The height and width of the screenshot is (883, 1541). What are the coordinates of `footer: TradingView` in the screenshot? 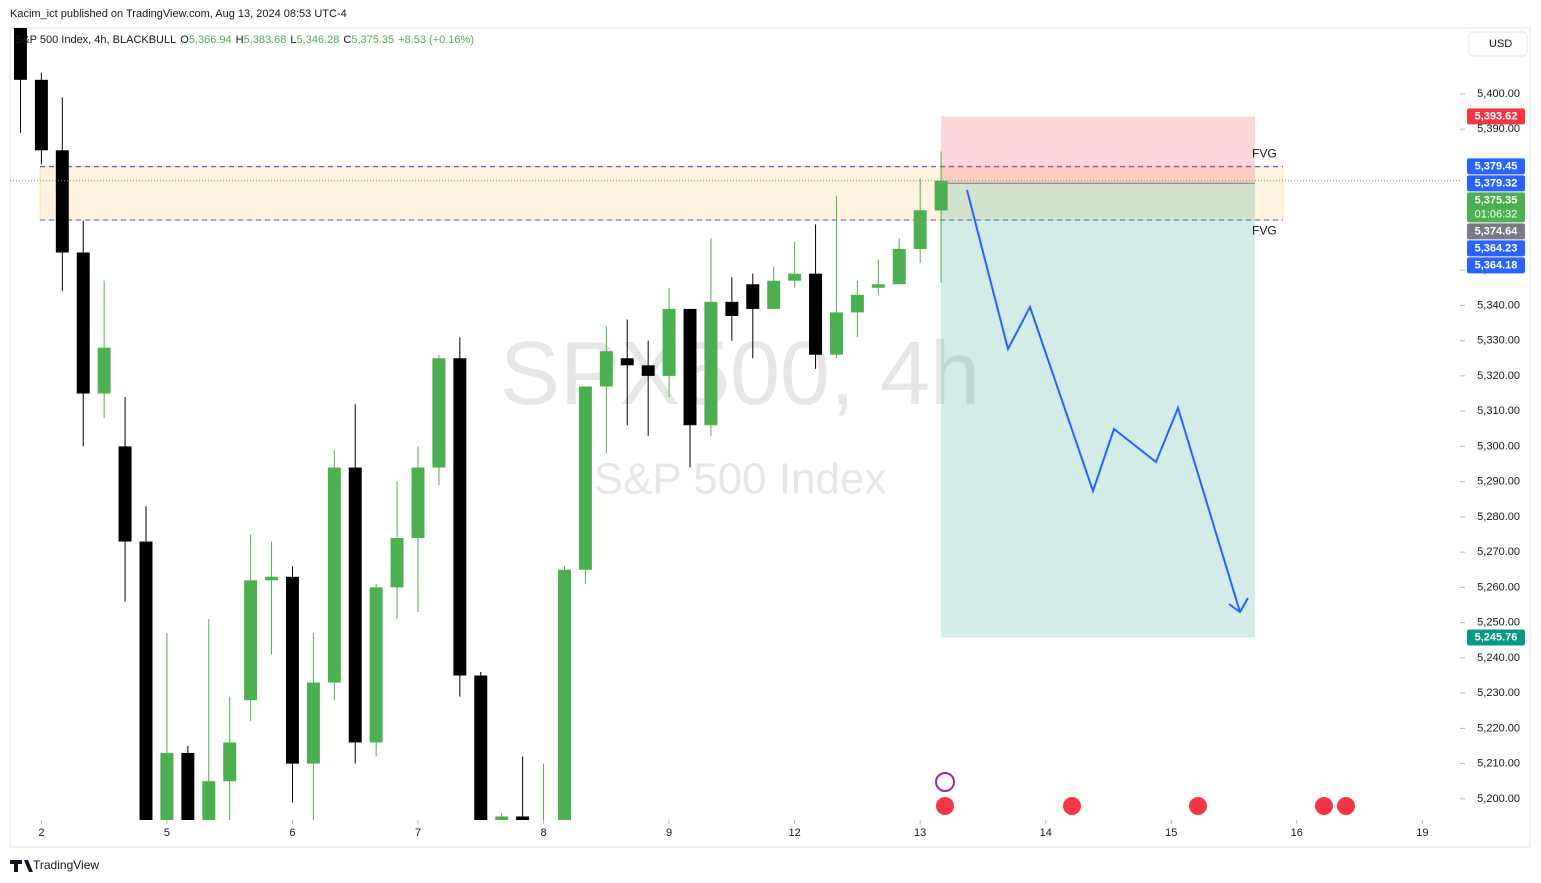 It's located at (66, 865).